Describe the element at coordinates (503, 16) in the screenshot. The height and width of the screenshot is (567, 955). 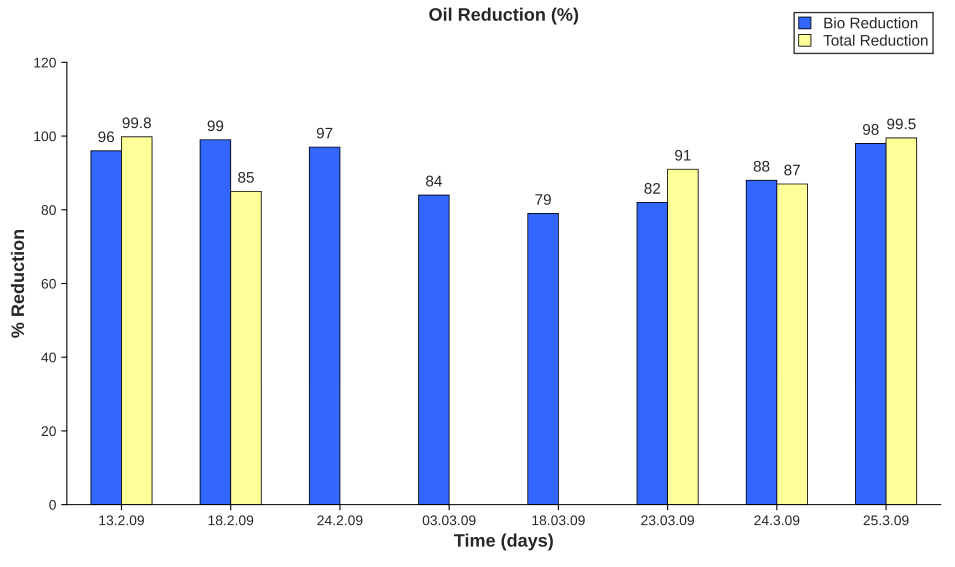
I see `chart-title: Oil Reduction (%)` at that location.